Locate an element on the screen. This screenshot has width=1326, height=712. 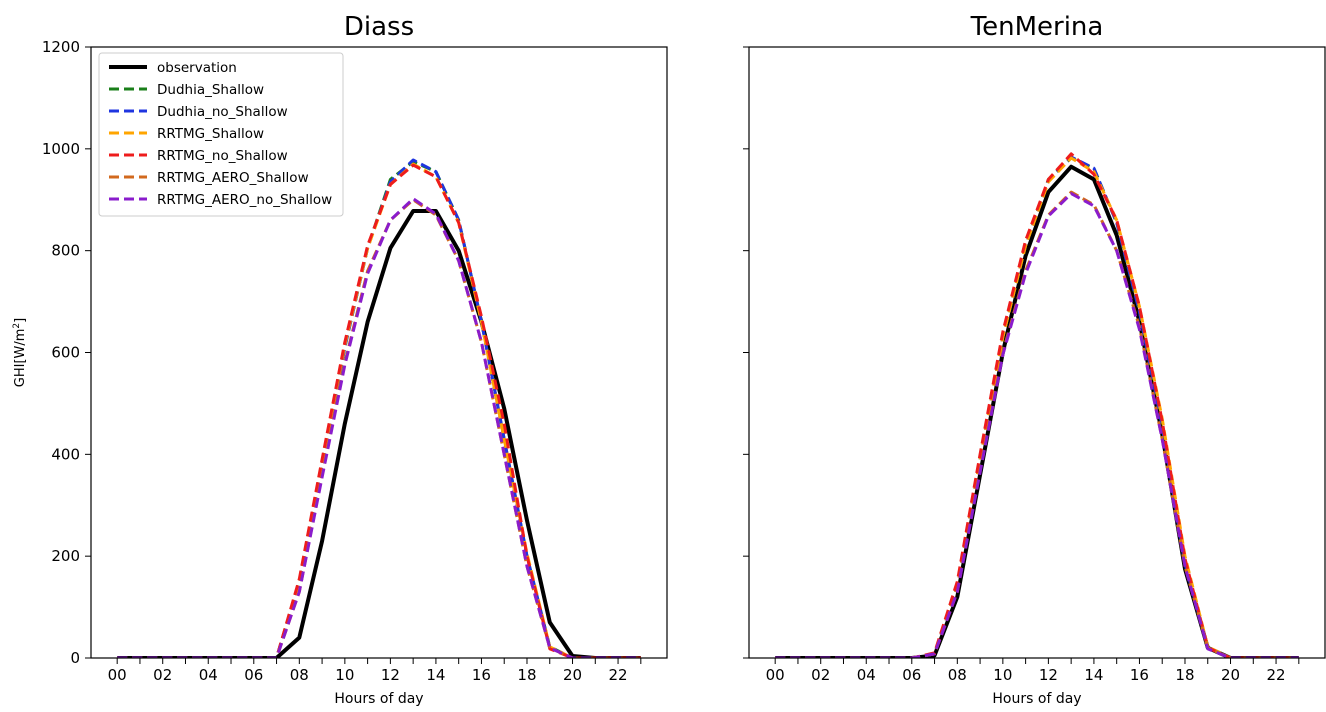
legend-label: RRTMG_AERO_no_Shallow is located at coordinates (244, 200).